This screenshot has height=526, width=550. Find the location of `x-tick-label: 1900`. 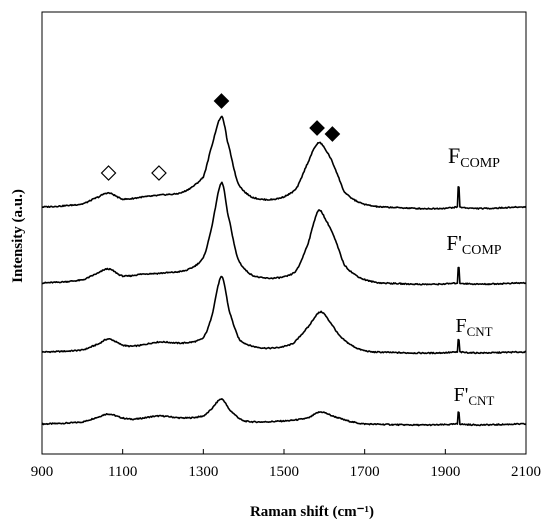

x-tick-label: 1900 is located at coordinates (445, 472).